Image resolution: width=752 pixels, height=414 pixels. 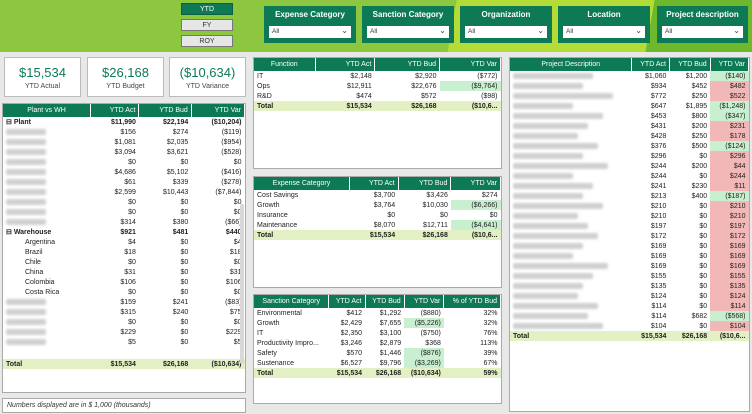 I want to click on table-row: Maintenance $8,070 $12,711 ($4,641), so click(x=377, y=225).